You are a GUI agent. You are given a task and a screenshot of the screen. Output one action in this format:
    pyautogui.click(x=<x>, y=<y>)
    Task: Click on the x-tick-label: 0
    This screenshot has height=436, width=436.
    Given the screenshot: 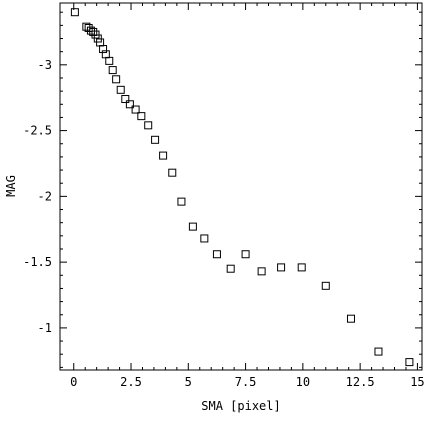 What is the action you would take?
    pyautogui.click(x=73, y=382)
    